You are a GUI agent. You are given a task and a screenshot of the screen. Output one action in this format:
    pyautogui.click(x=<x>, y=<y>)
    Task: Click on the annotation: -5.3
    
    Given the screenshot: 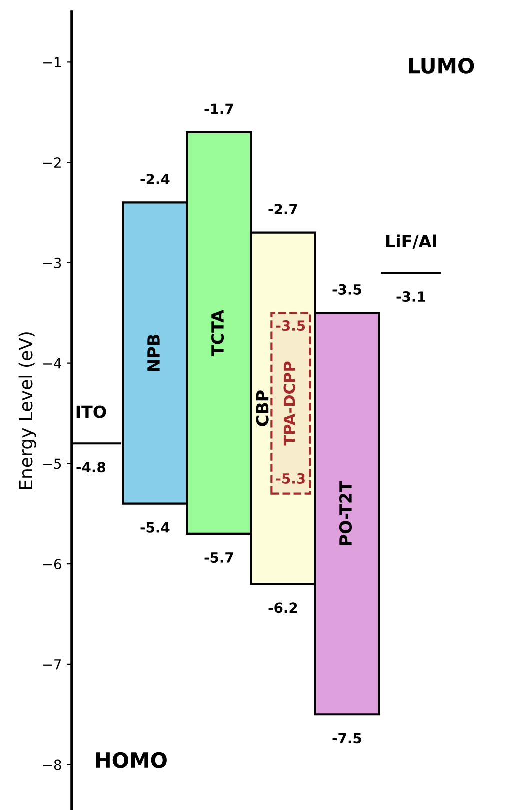 What is the action you would take?
    pyautogui.click(x=290, y=478)
    